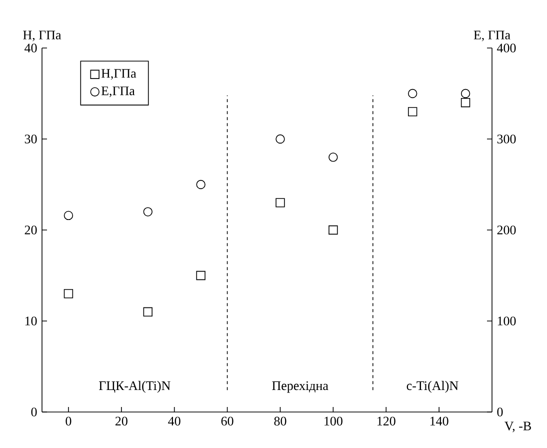 Image resolution: width=547 pixels, height=448 pixels. I want to click on y2-tick-label: 300, so click(506, 139).